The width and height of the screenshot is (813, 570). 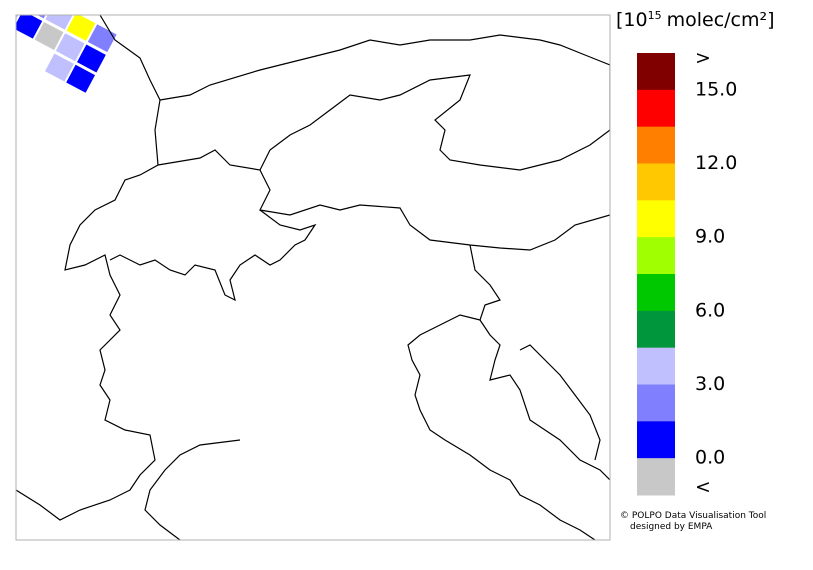 I want to click on unit-suffix: molec/cm²], so click(x=721, y=20).